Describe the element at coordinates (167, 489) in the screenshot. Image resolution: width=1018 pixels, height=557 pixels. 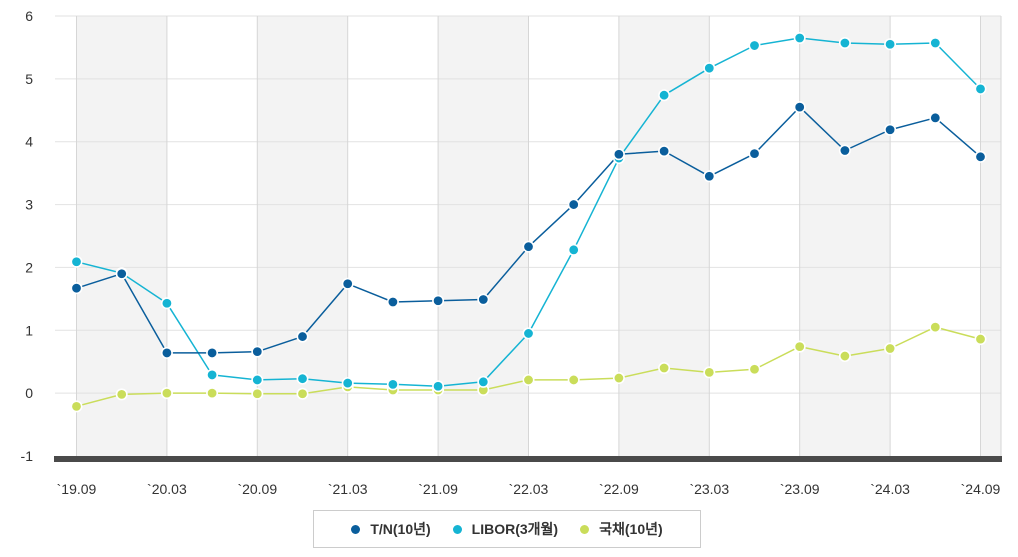
I see `x-tick-label: `20.03` at that location.